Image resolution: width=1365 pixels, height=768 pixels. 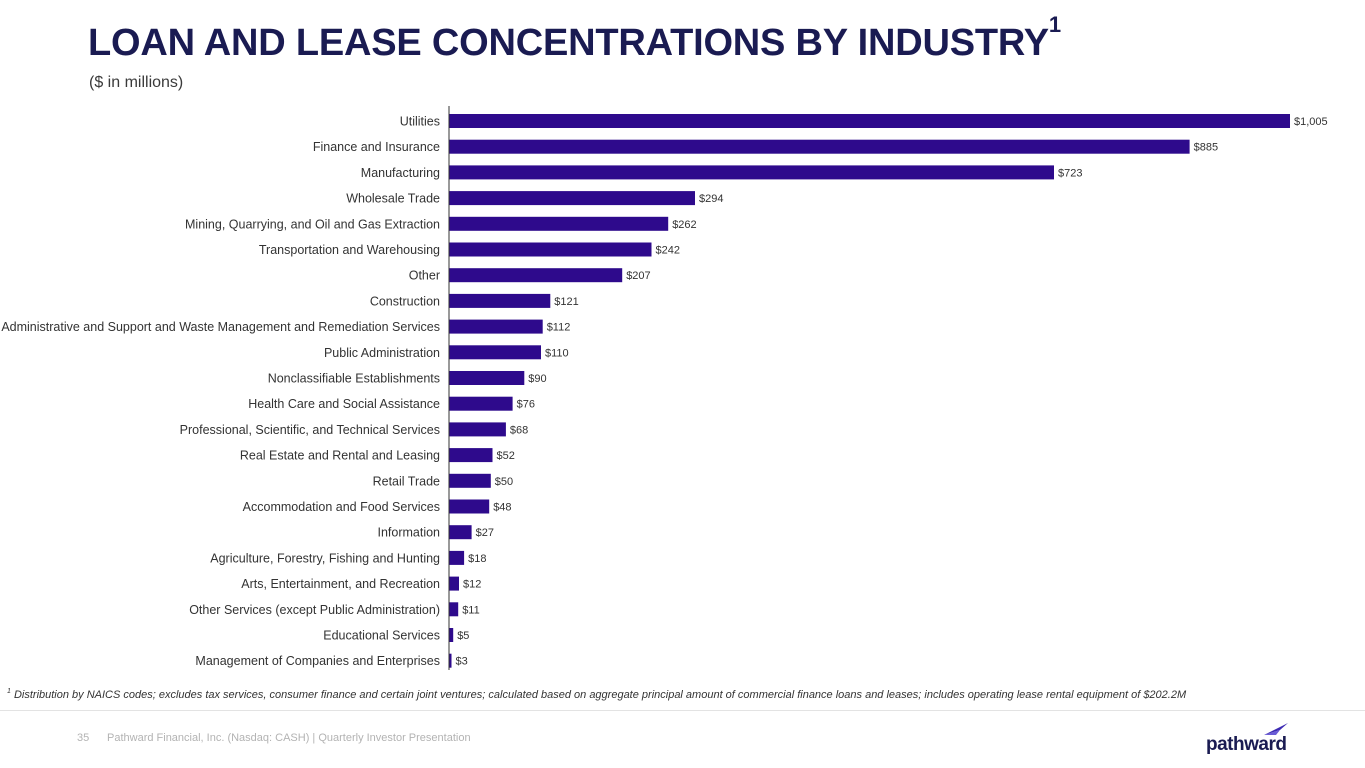 I want to click on category-label: Information, so click(x=408, y=533).